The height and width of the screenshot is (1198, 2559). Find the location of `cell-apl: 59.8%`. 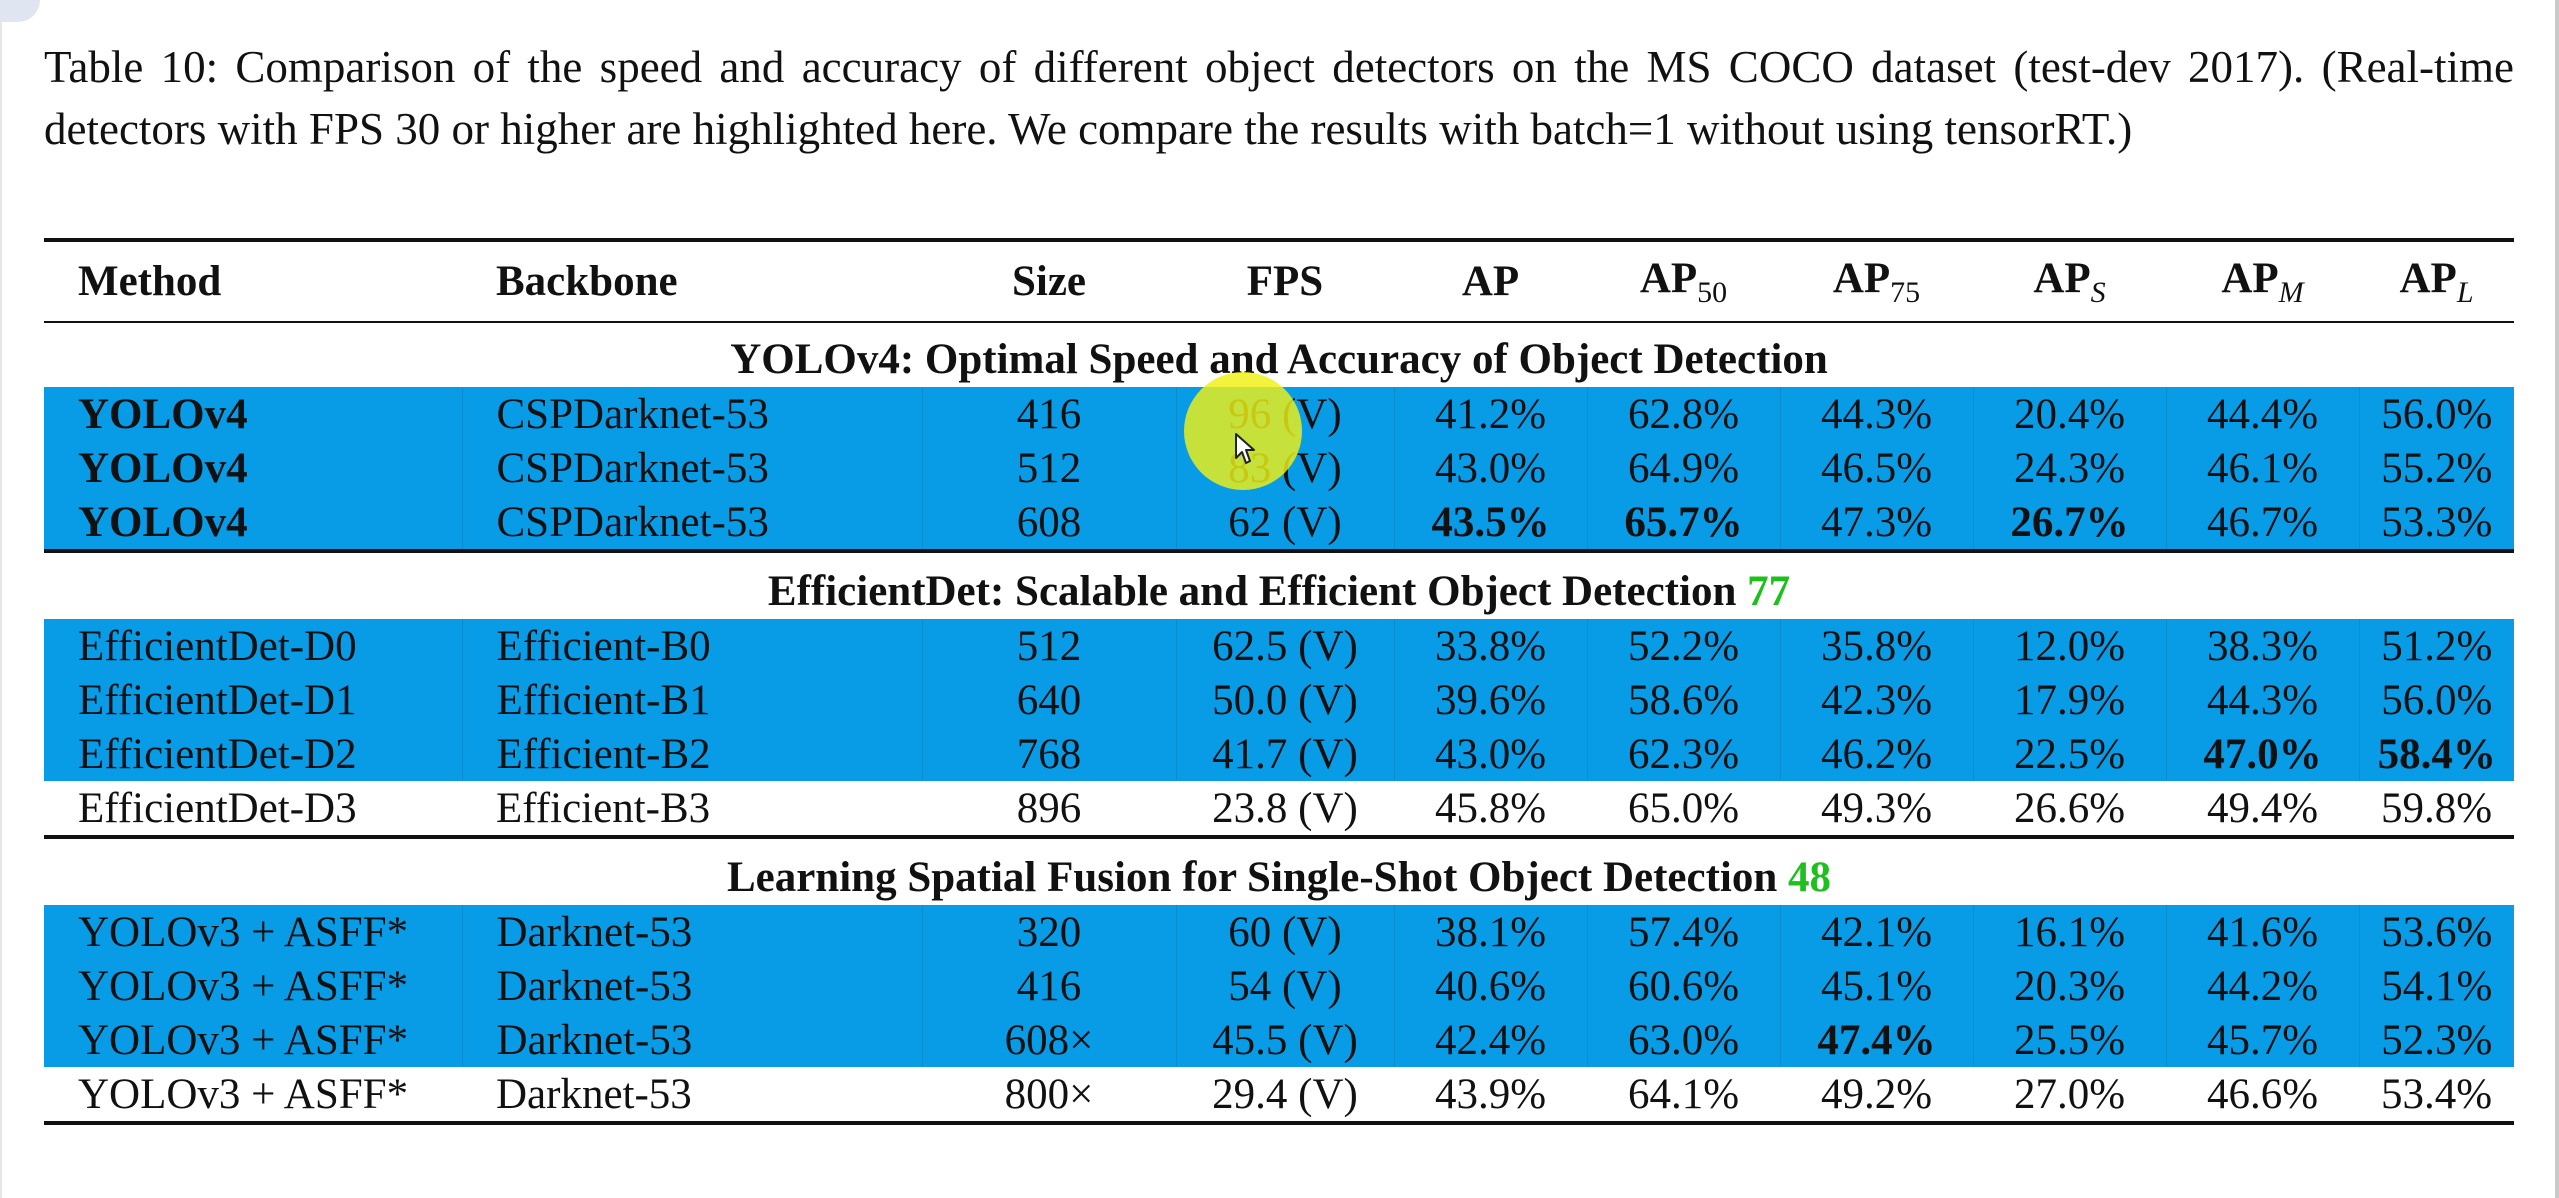

cell-apl: 59.8% is located at coordinates (2436, 809).